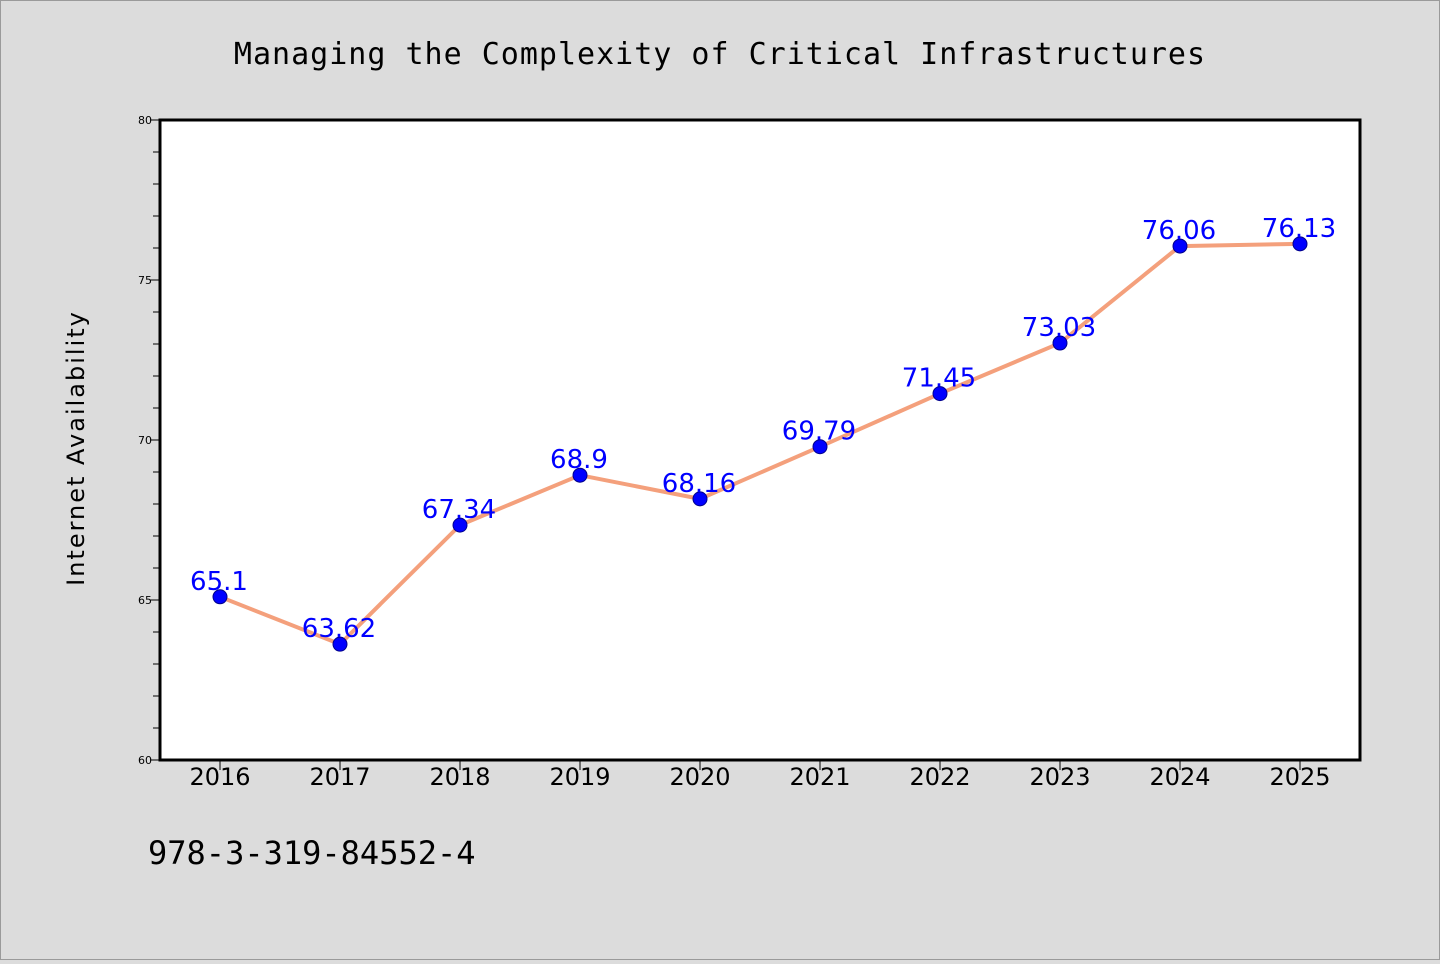  Describe the element at coordinates (939, 379) in the screenshot. I see `data-label: 71.45` at that location.